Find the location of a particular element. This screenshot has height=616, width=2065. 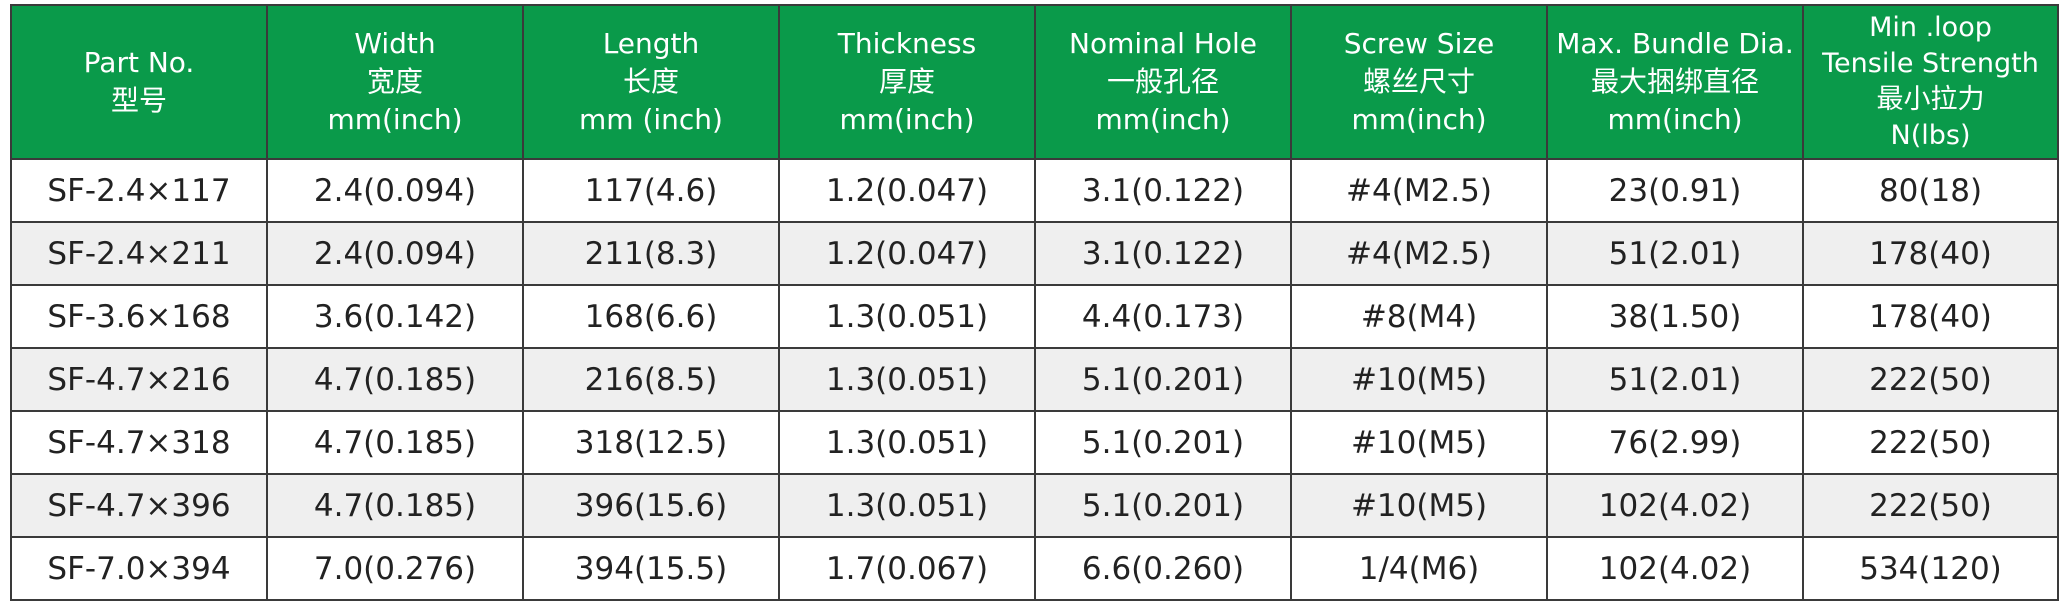

header-line: 最大捆绑直径 is located at coordinates (1674, 81).